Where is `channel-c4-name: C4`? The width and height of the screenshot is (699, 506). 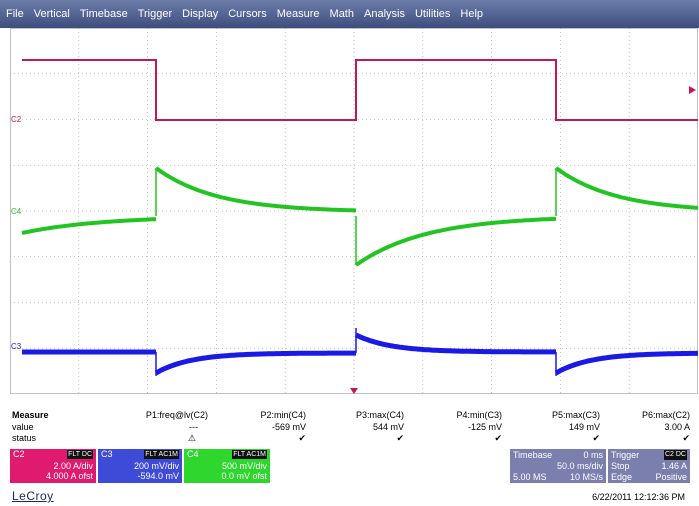 channel-c4-name: C4 is located at coordinates (193, 454).